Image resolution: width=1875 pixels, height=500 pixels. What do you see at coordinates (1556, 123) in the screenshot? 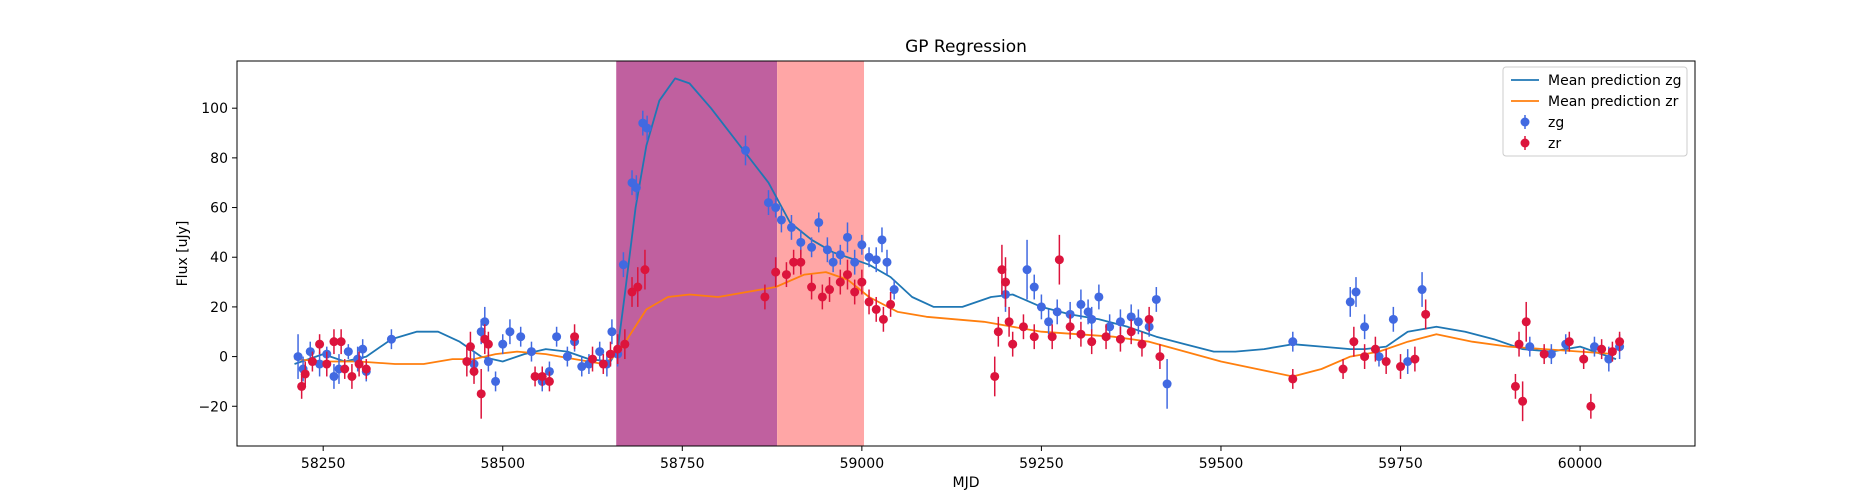
I see `legend-label: zg` at bounding box center [1556, 123].